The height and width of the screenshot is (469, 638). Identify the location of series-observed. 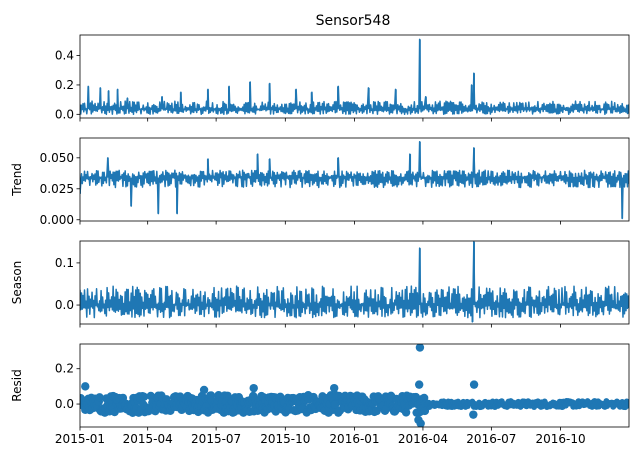
(354, 77).